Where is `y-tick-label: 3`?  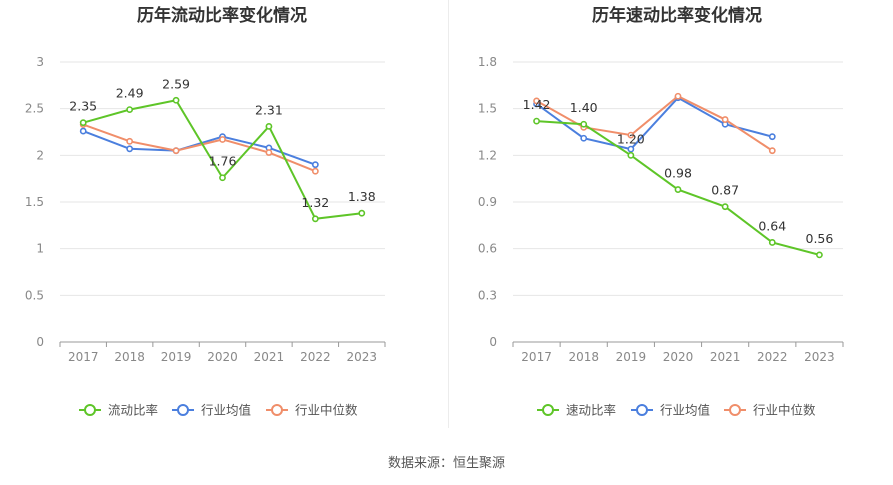 y-tick-label: 3 is located at coordinates (40, 62).